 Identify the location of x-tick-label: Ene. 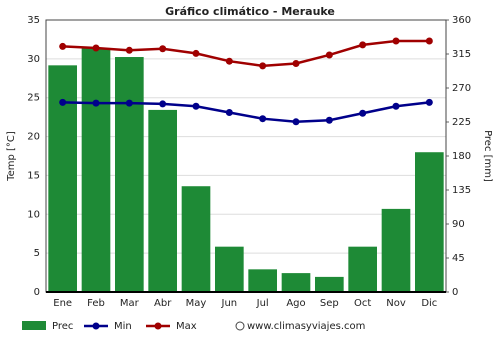
(62, 303).